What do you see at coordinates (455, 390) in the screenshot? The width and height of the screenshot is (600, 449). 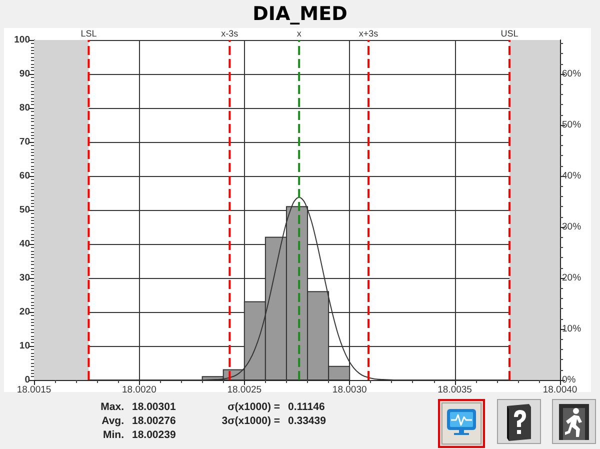 I see `x-tick-label: 18.0035` at bounding box center [455, 390].